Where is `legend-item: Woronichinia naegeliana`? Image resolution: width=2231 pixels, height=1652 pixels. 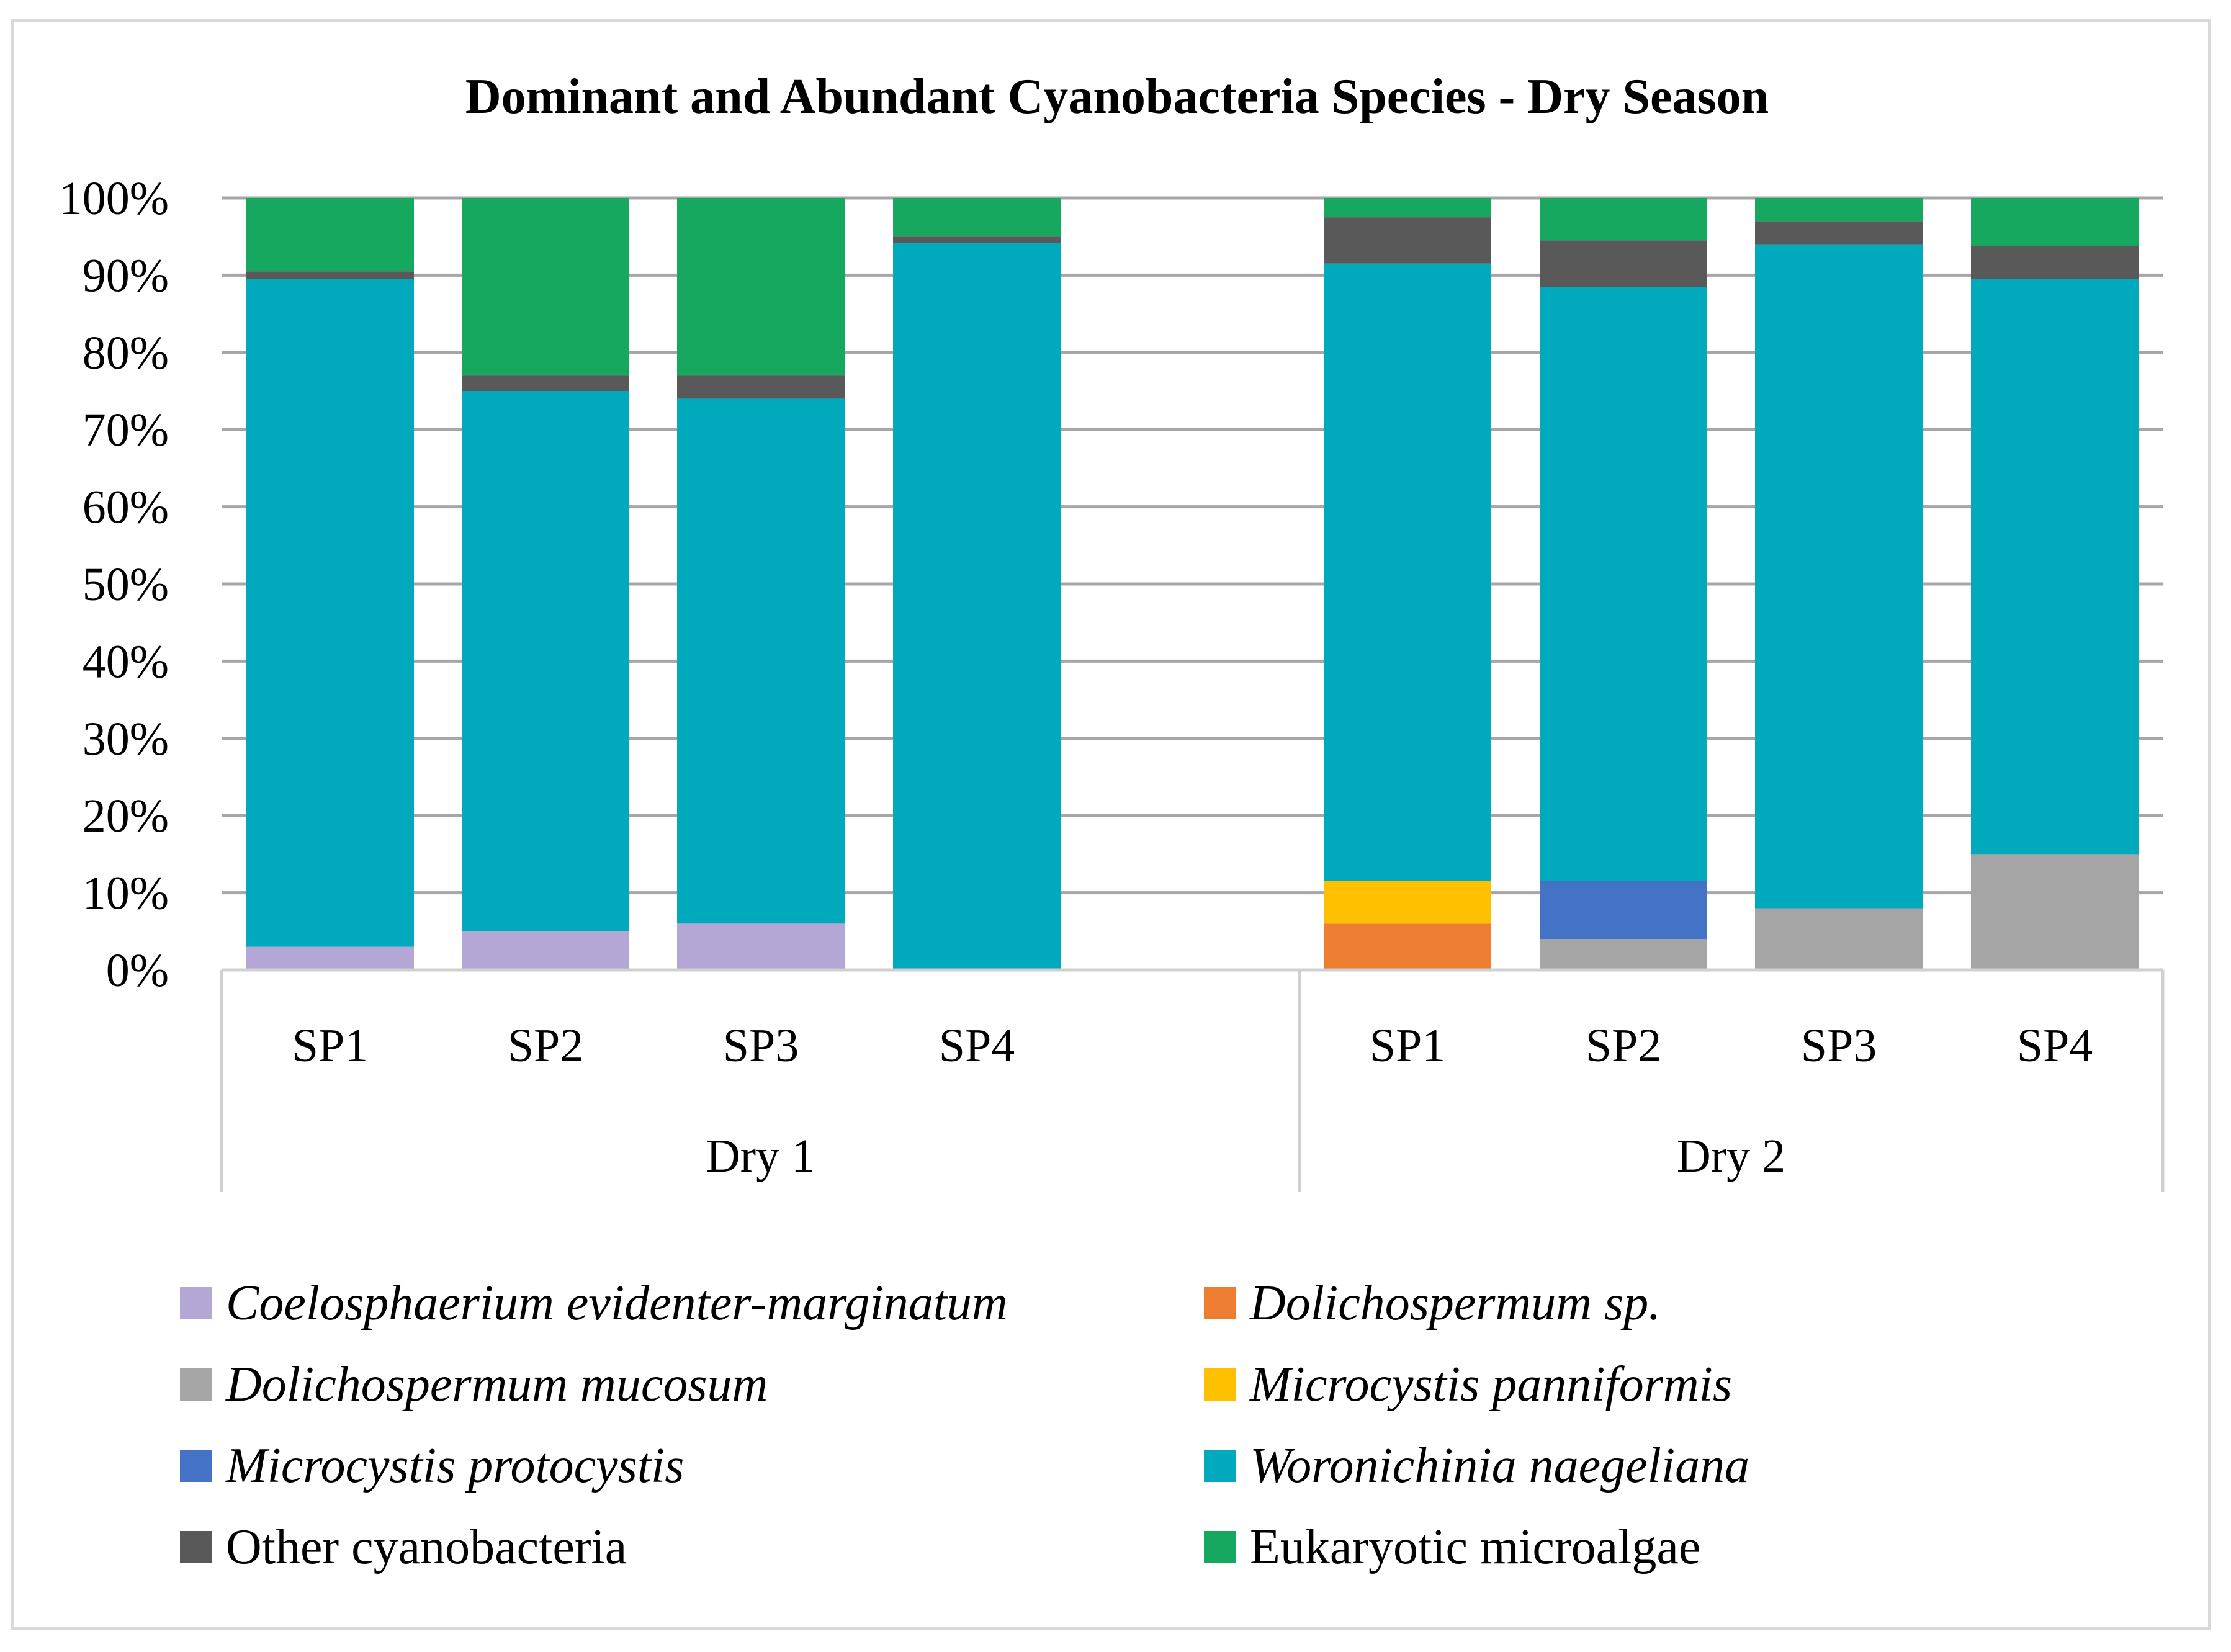
legend-item: Woronichinia naegeliana is located at coordinates (1476, 1466).